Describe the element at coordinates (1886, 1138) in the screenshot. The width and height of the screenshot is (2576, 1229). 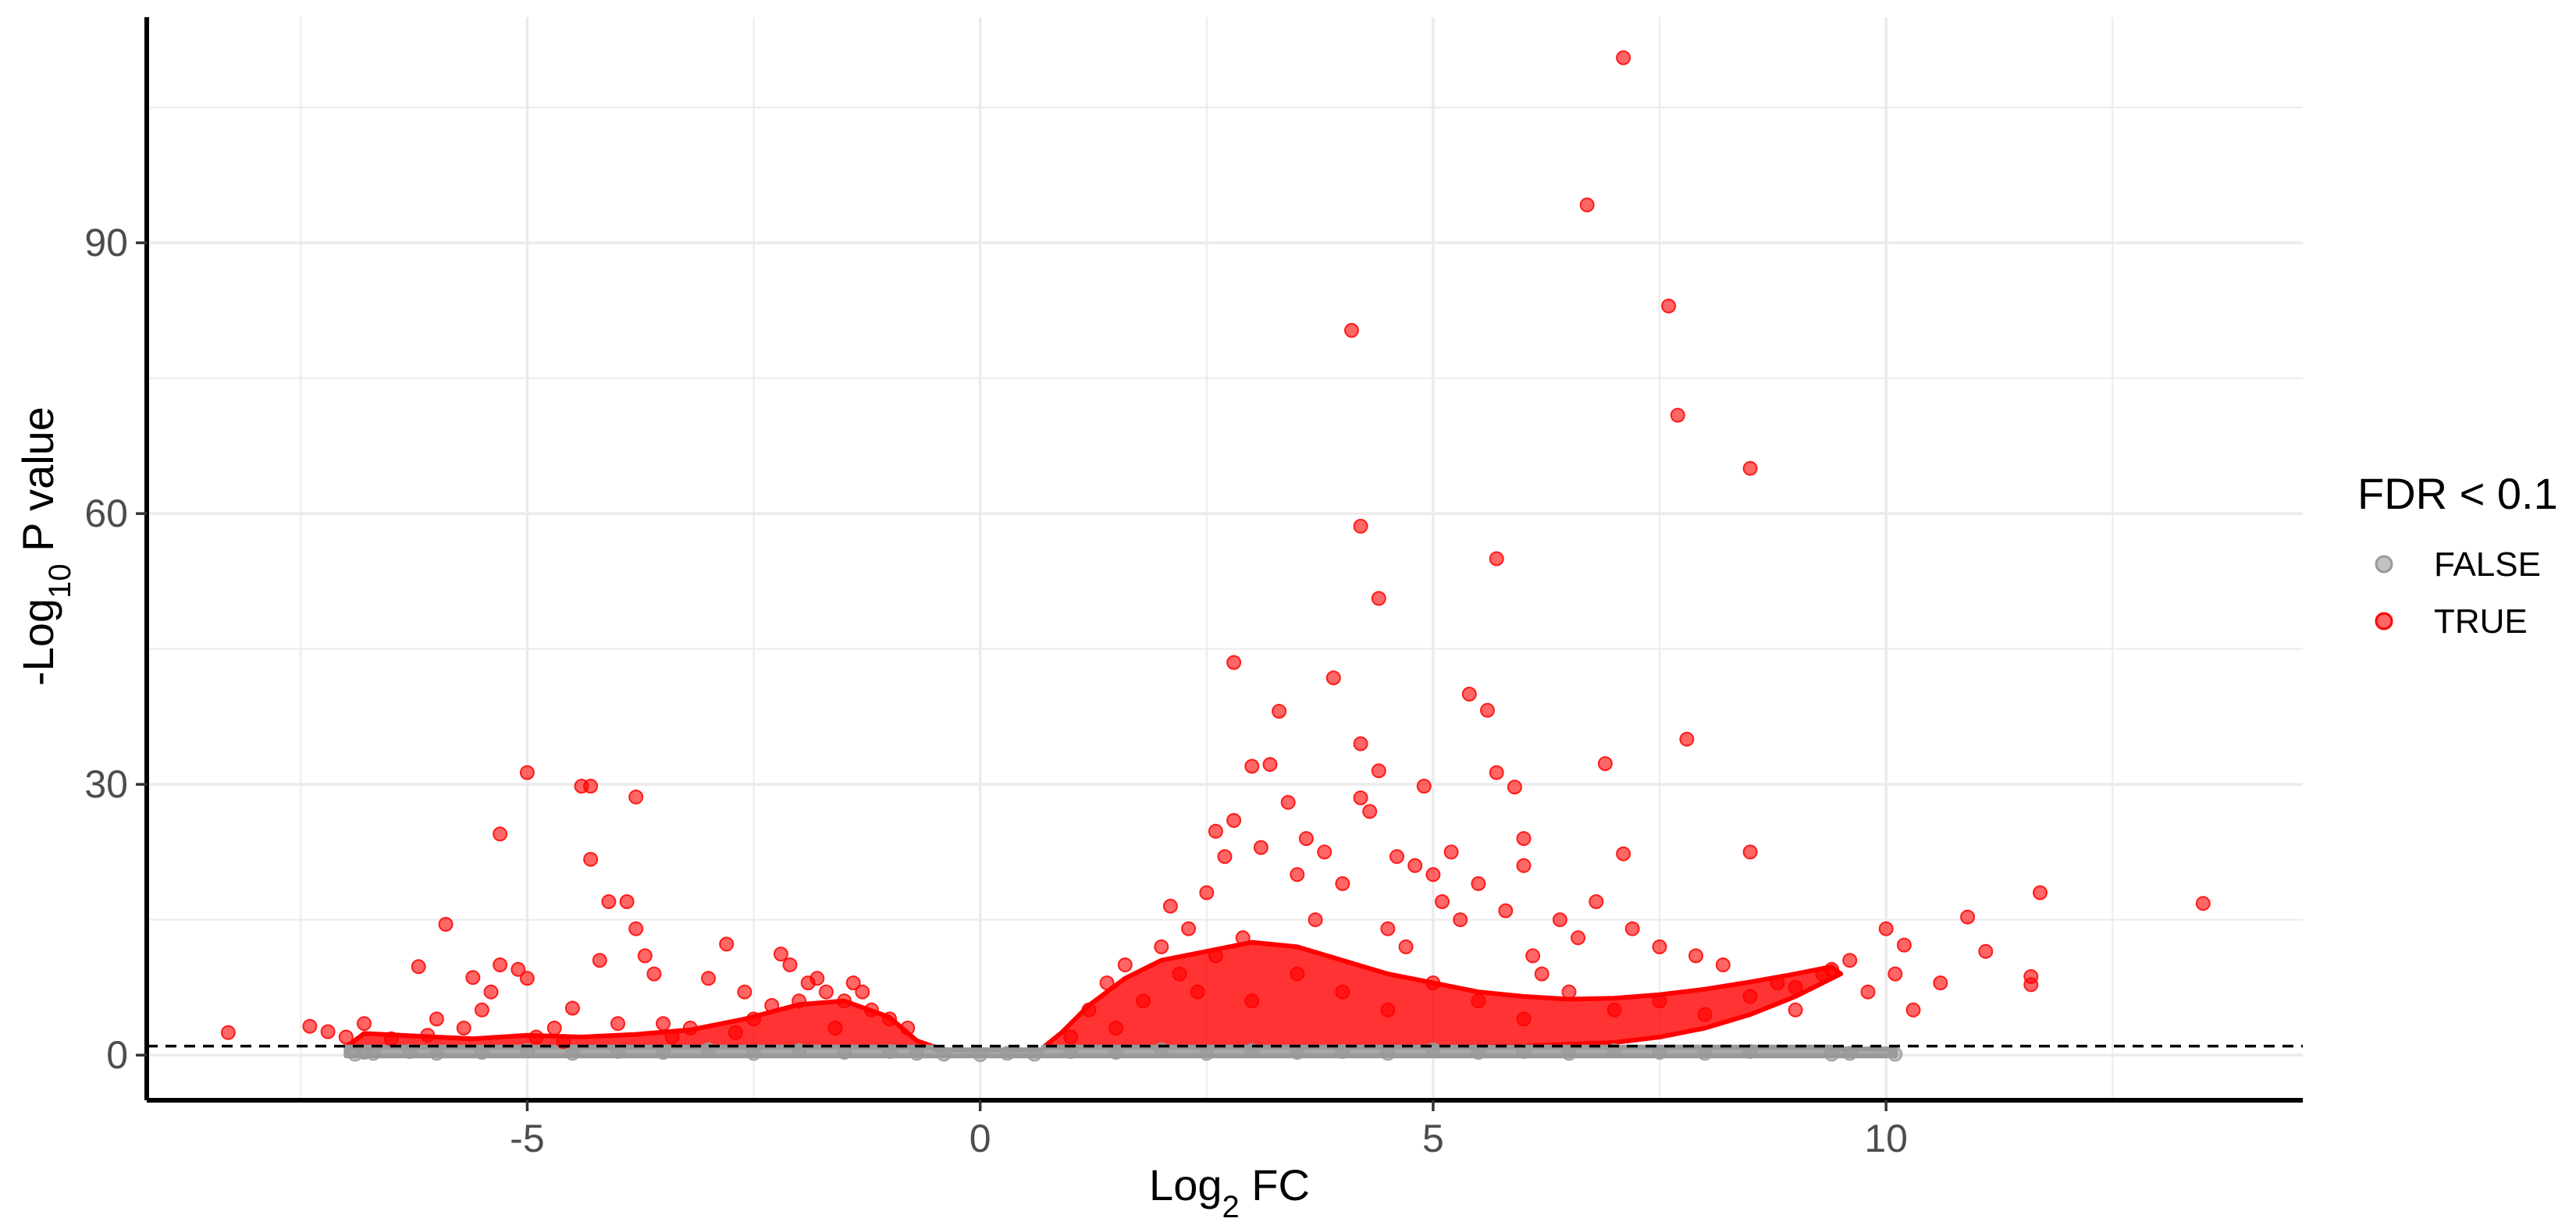
I see `x-tick-label: 10` at that location.